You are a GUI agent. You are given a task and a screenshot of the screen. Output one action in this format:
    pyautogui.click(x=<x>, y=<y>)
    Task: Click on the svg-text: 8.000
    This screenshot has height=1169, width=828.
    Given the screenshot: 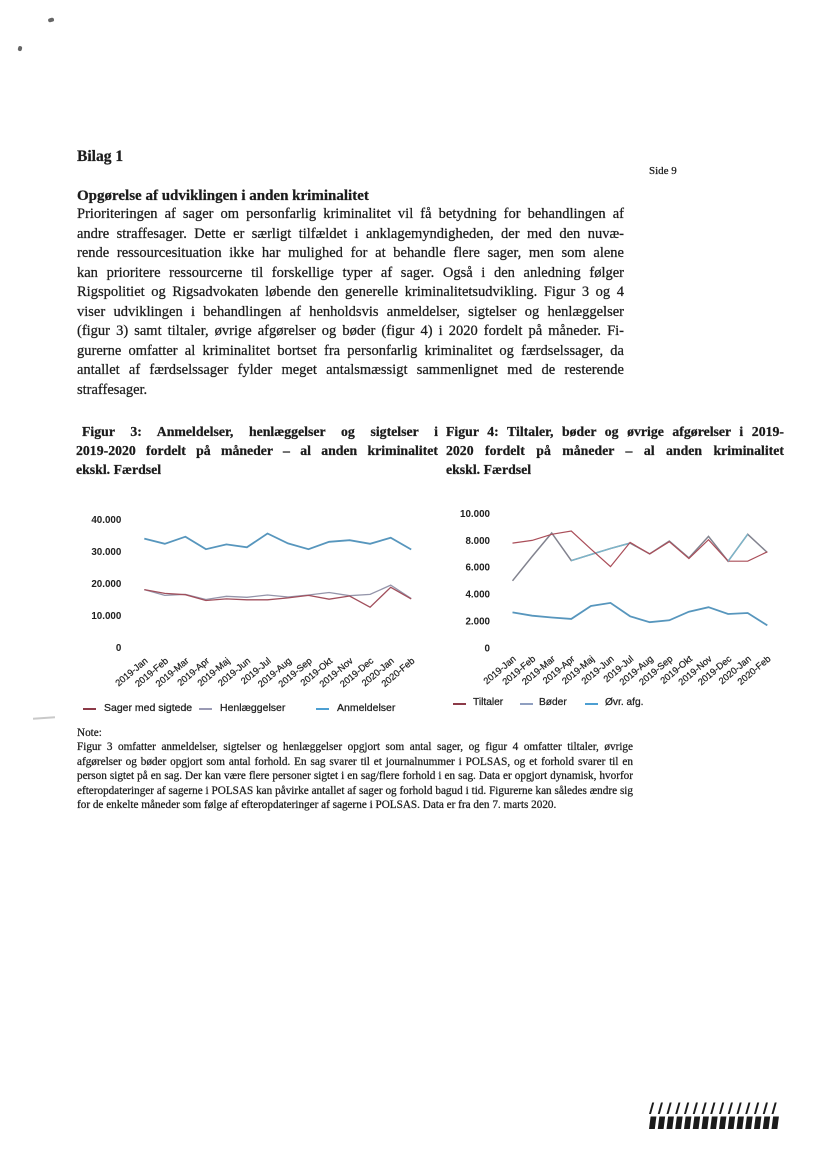 What is the action you would take?
    pyautogui.click(x=477, y=541)
    